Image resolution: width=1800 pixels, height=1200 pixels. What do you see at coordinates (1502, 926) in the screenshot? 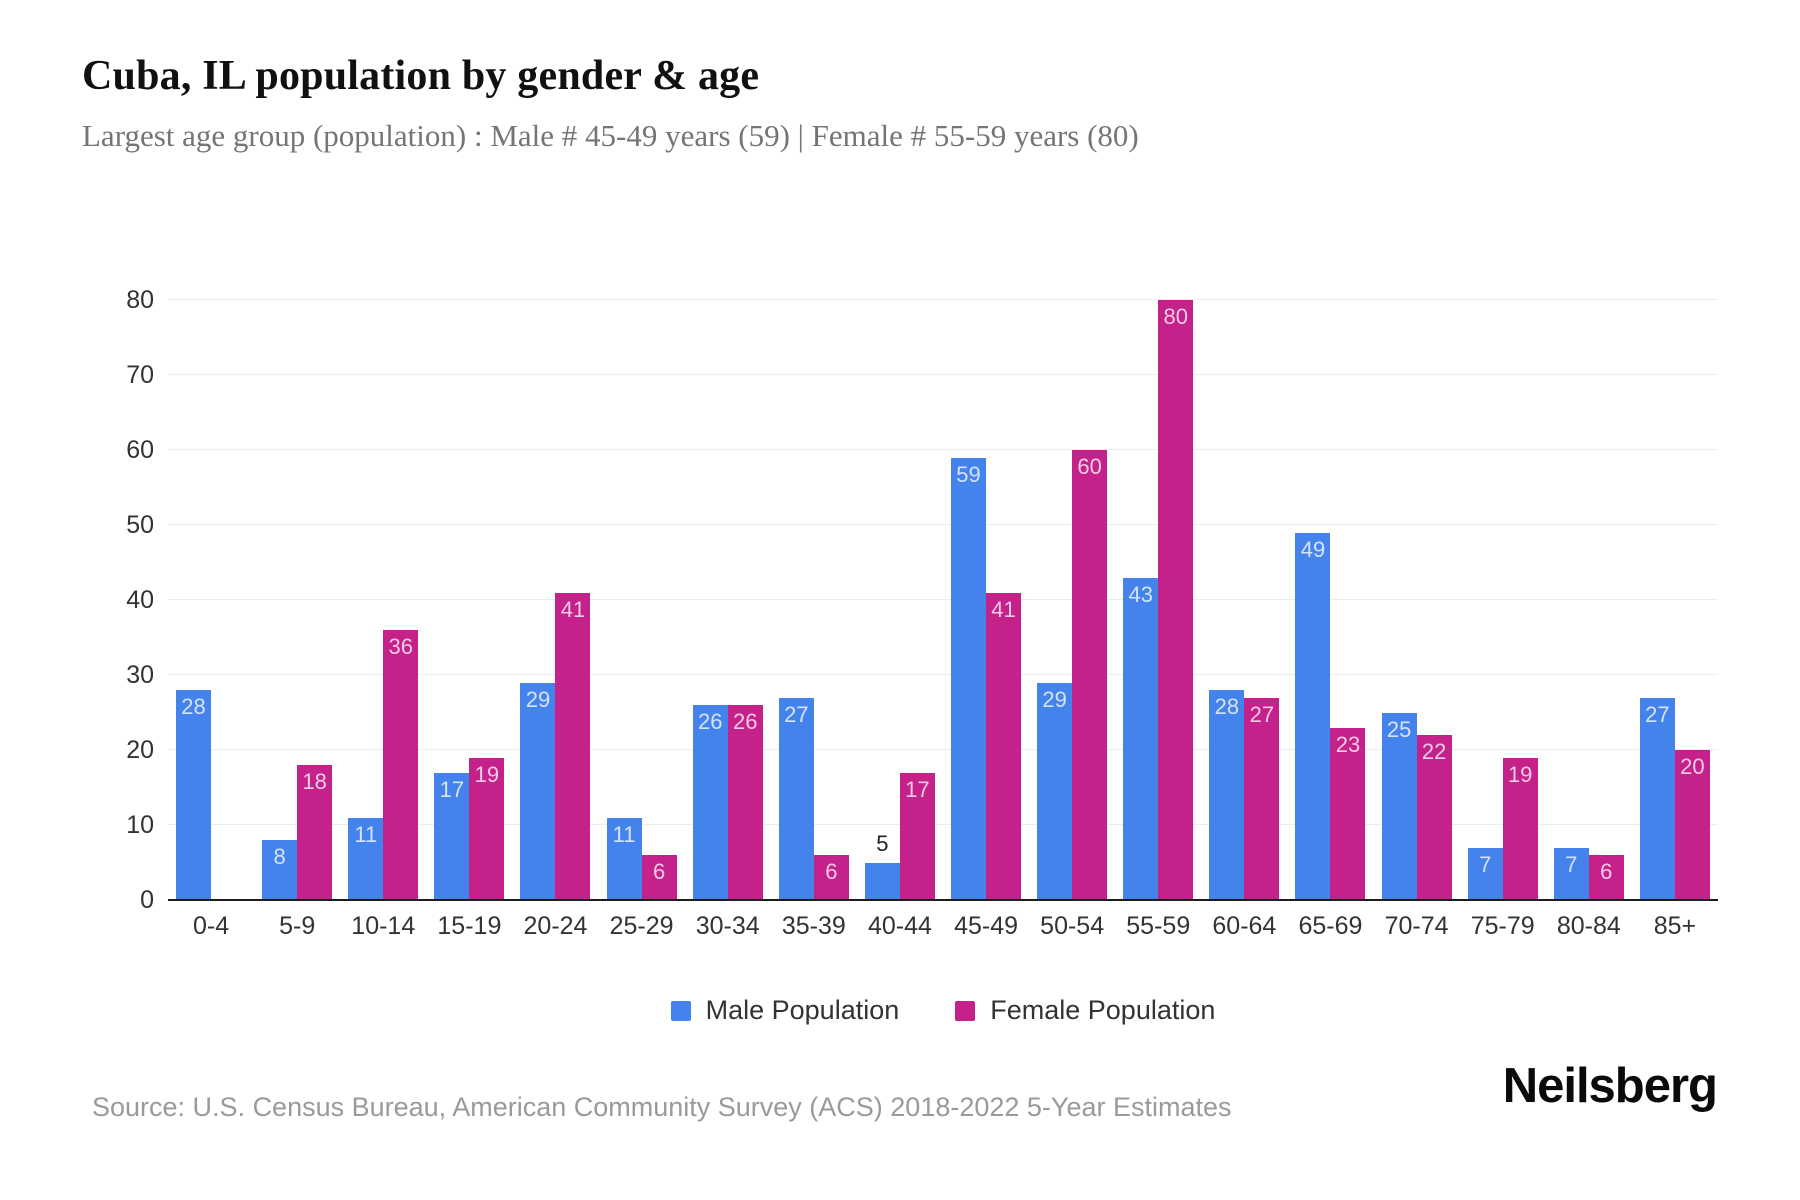
I see `x-tick-75-79: 75-79` at bounding box center [1502, 926].